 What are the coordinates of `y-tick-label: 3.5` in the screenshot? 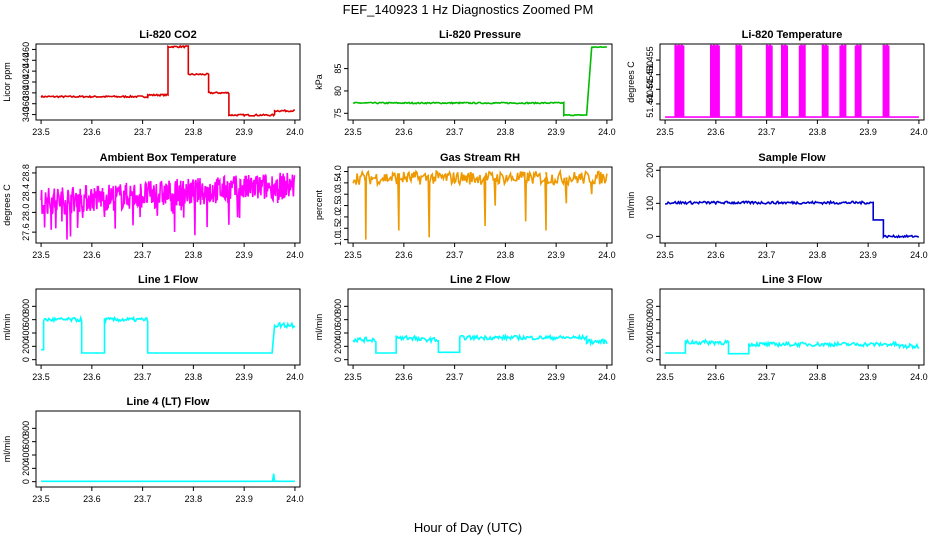 It's located at (338, 183).